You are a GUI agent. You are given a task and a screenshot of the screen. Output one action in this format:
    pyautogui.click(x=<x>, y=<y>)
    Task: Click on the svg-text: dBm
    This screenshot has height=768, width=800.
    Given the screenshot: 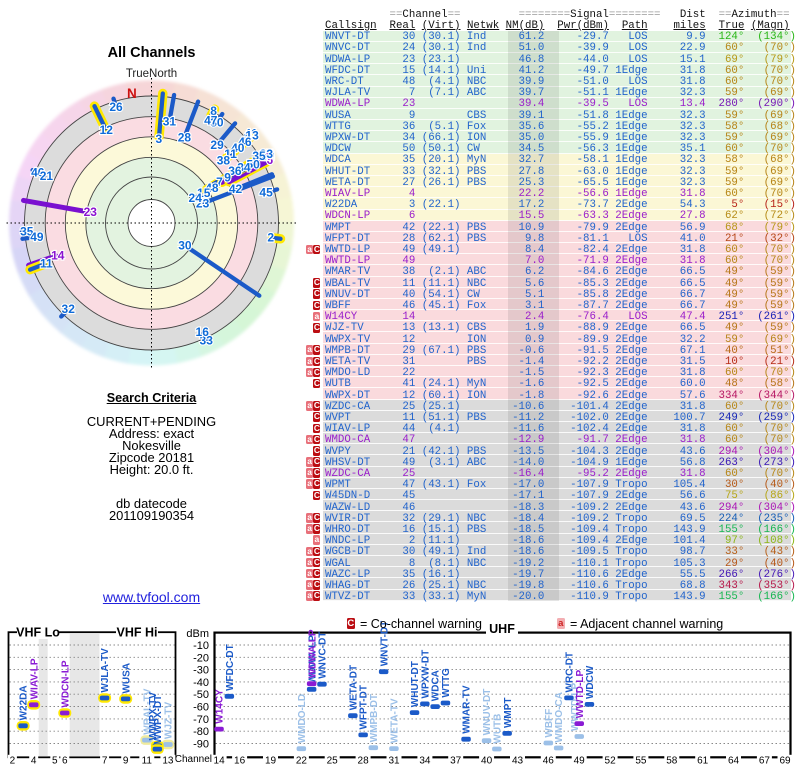 What is the action you would take?
    pyautogui.click(x=197, y=634)
    